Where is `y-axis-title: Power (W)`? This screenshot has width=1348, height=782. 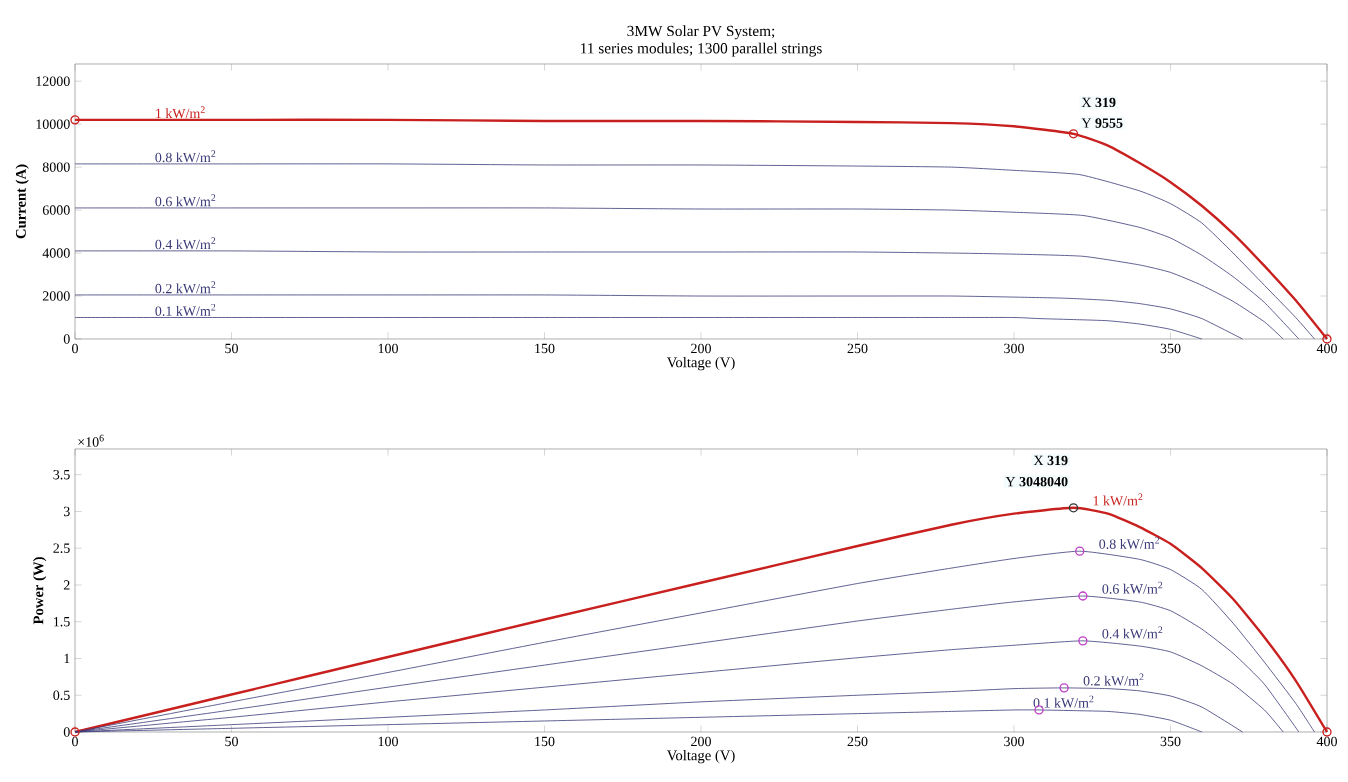
y-axis-title: Power (W) is located at coordinates (40, 591).